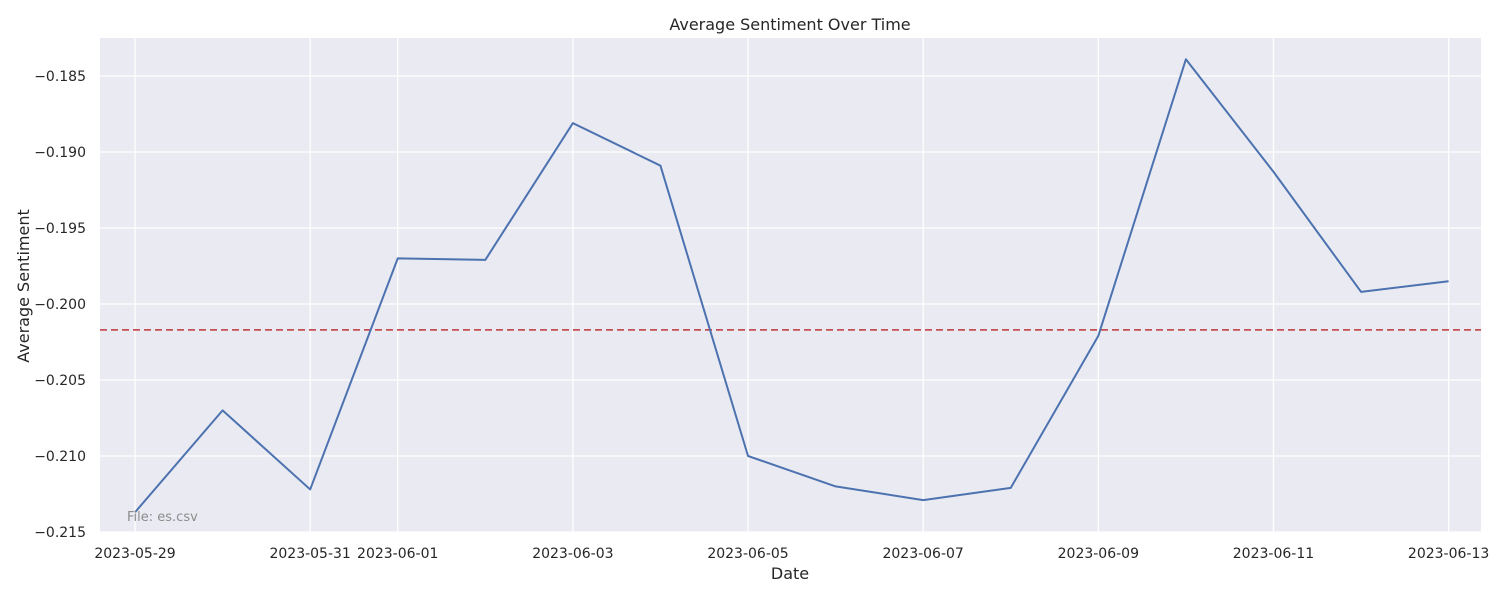 This screenshot has width=1500, height=600. I want to click on y-tick-label: −0.190, so click(60, 153).